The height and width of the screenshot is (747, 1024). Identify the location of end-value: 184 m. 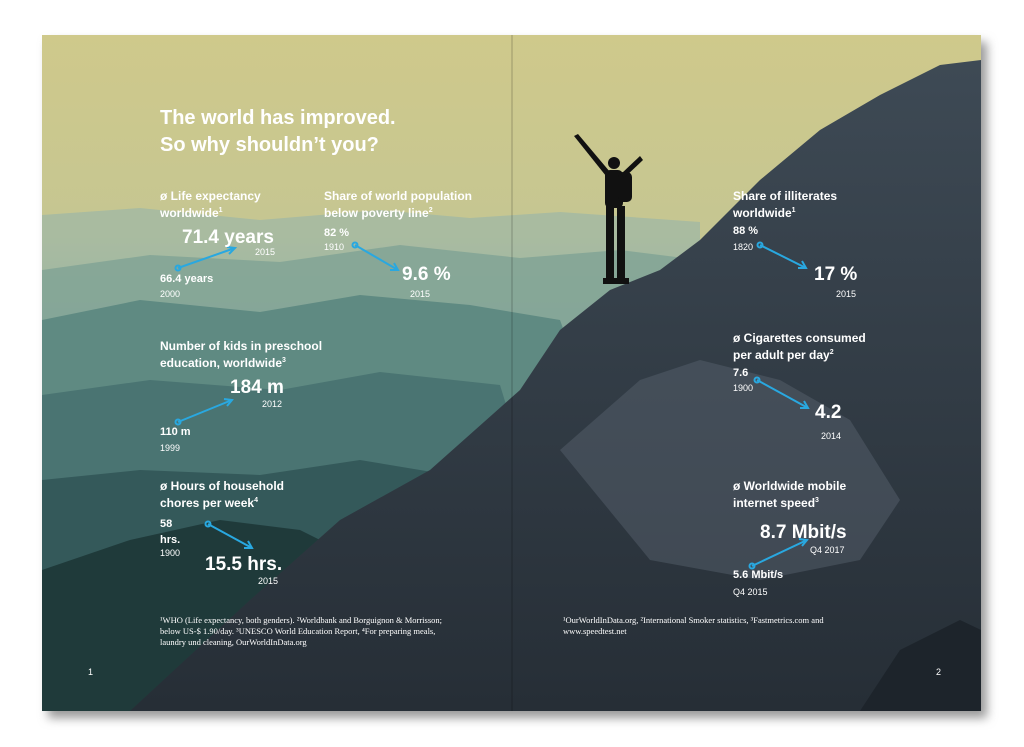
(257, 387).